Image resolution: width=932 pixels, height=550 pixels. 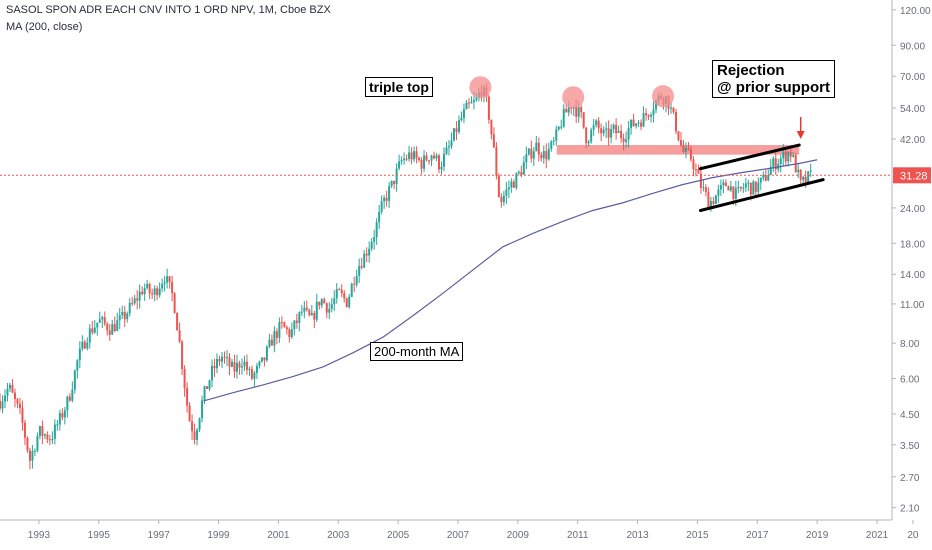 What do you see at coordinates (912, 244) in the screenshot?
I see `y-tick-label: 18.00` at bounding box center [912, 244].